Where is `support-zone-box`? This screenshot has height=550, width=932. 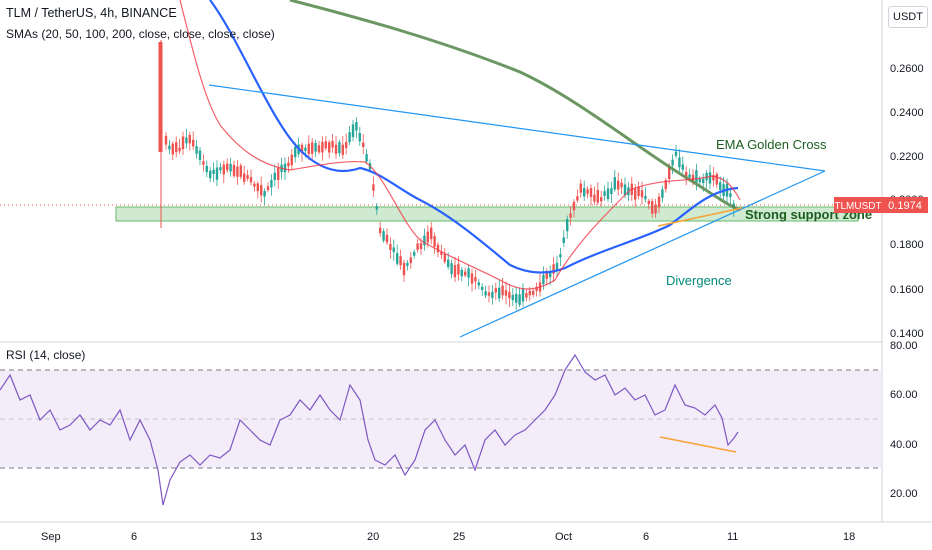
support-zone-box is located at coordinates (487, 214).